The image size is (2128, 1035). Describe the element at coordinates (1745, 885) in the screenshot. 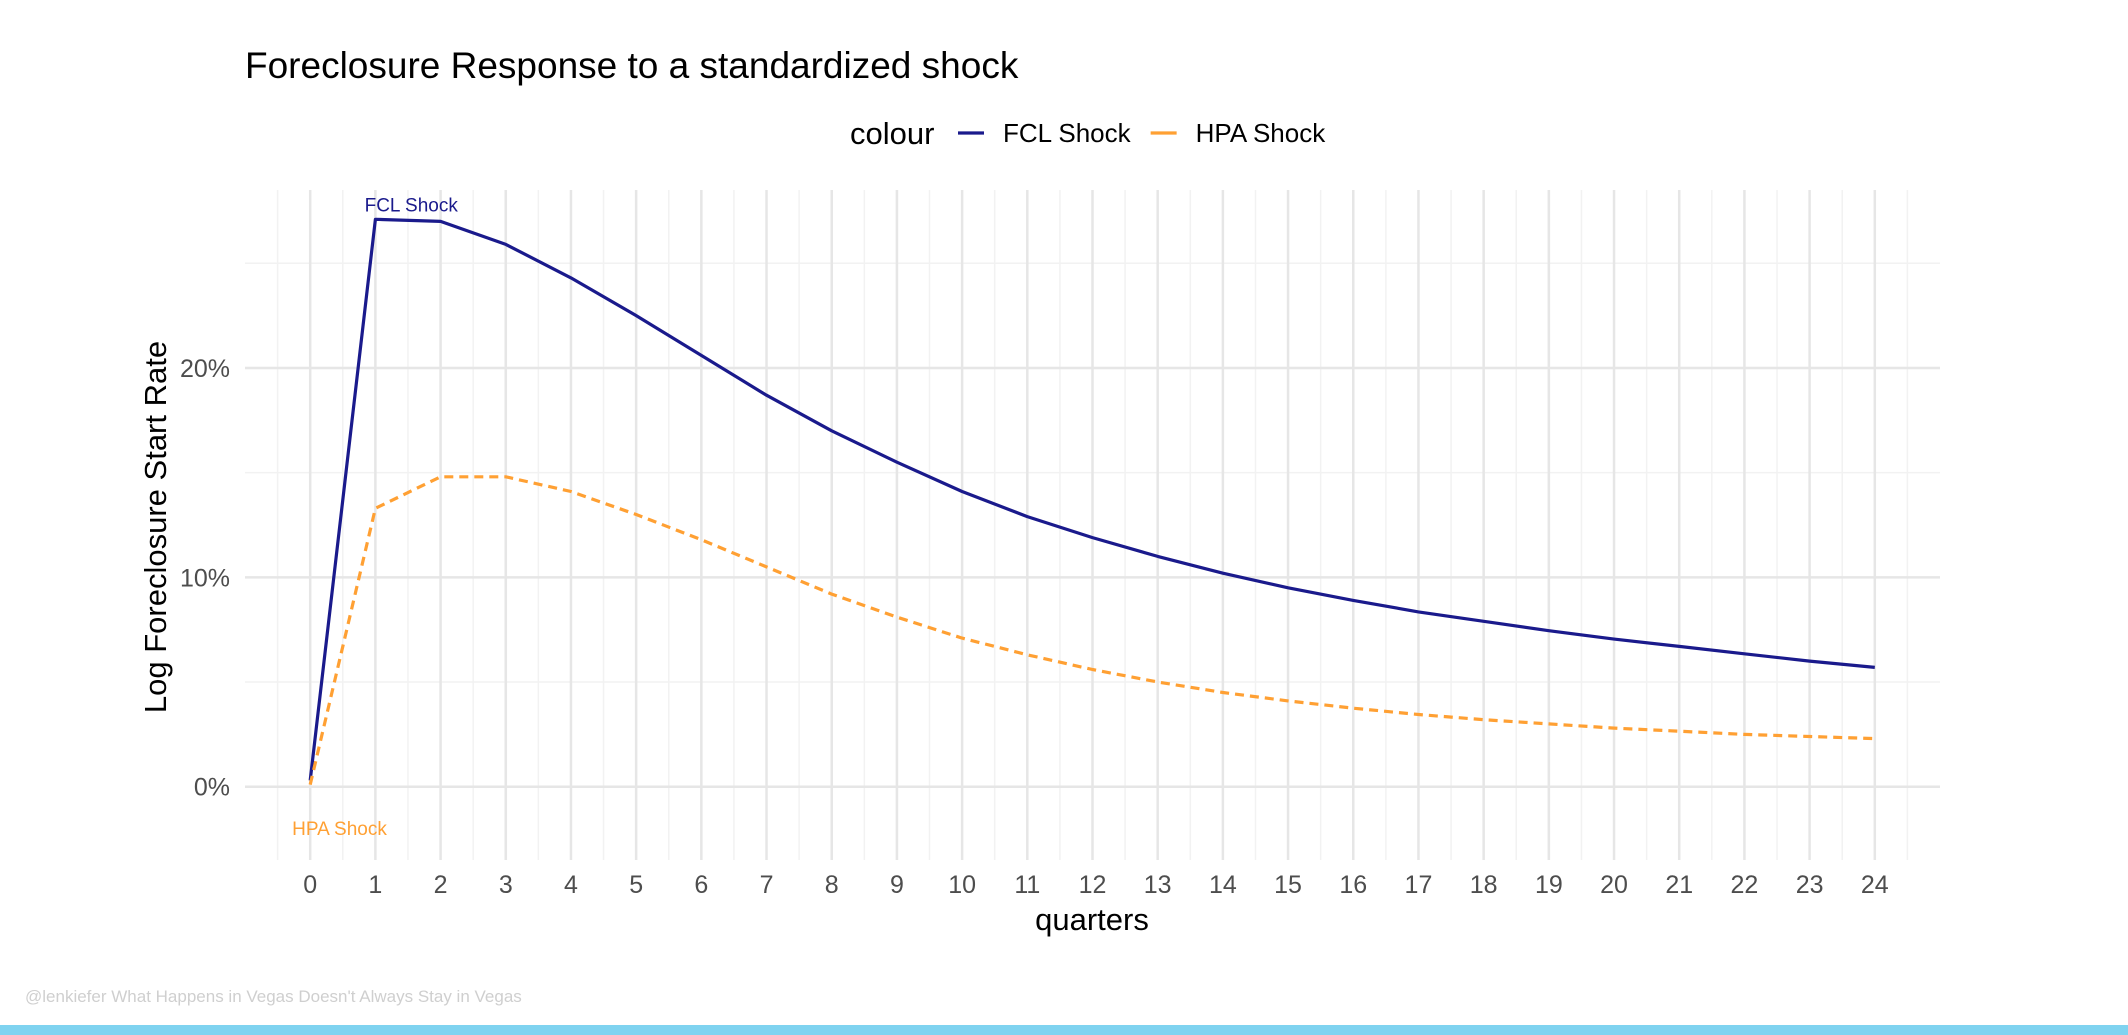

I see `x-tick-label: 22` at that location.